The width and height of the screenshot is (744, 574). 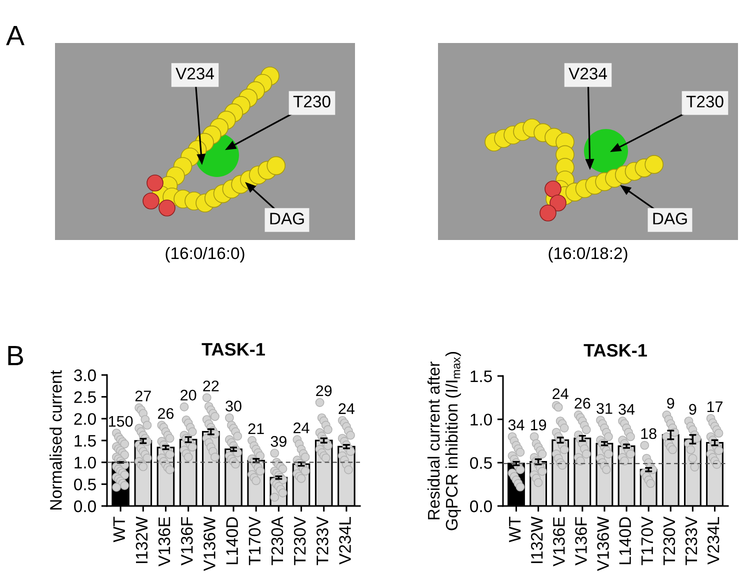 I want to click on annotation: 22, so click(x=211, y=386).